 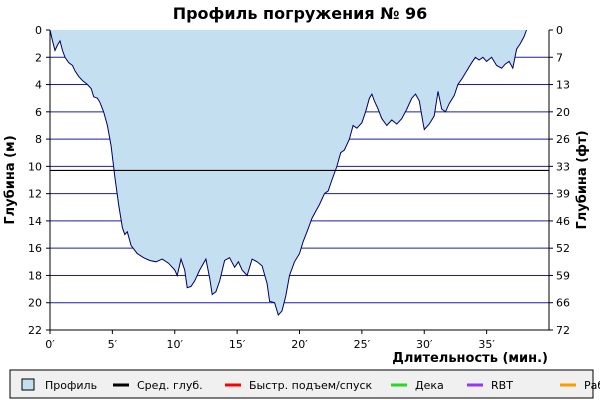 What do you see at coordinates (71, 385) in the screenshot?
I see `legend-label: Профиль` at bounding box center [71, 385].